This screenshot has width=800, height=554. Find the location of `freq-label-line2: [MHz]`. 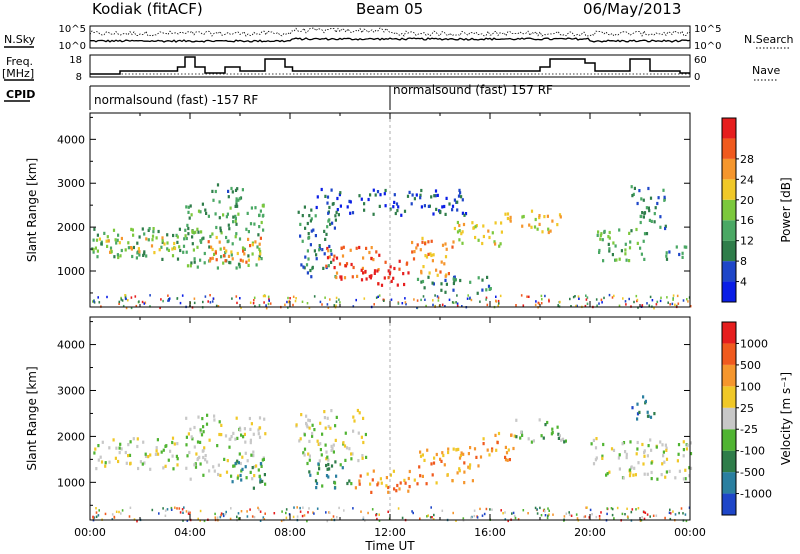

freq-label-line2: [MHz] is located at coordinates (18, 73).